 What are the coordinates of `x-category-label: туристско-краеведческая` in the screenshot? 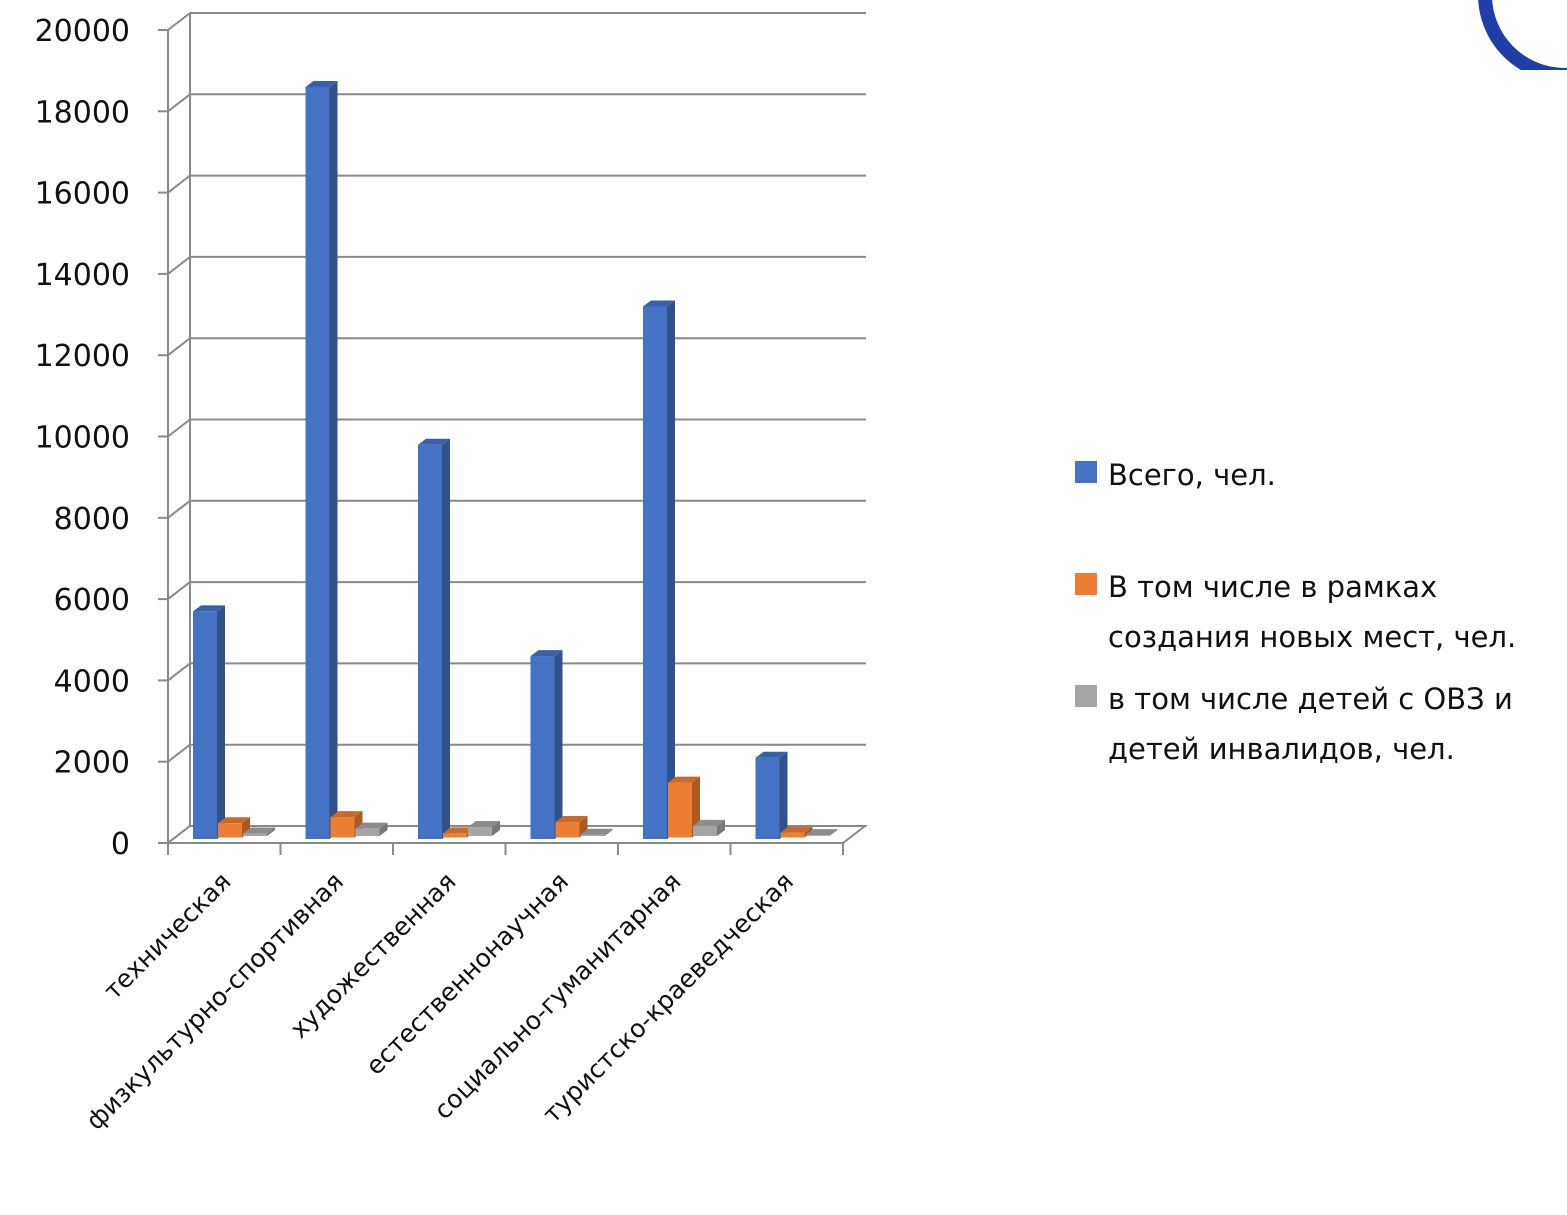 It's located at (668, 998).